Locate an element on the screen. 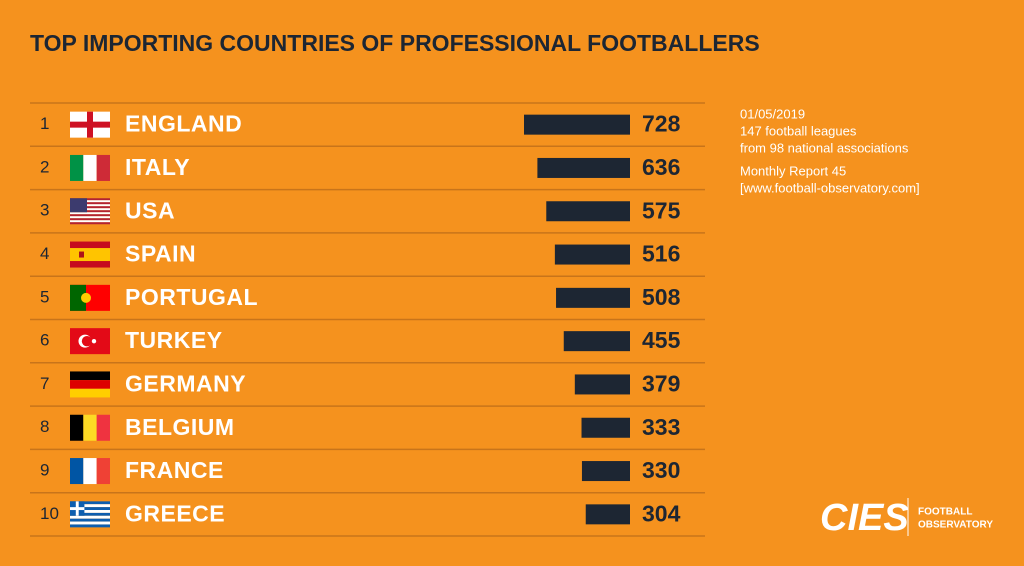  rank: 7 is located at coordinates (44, 383).